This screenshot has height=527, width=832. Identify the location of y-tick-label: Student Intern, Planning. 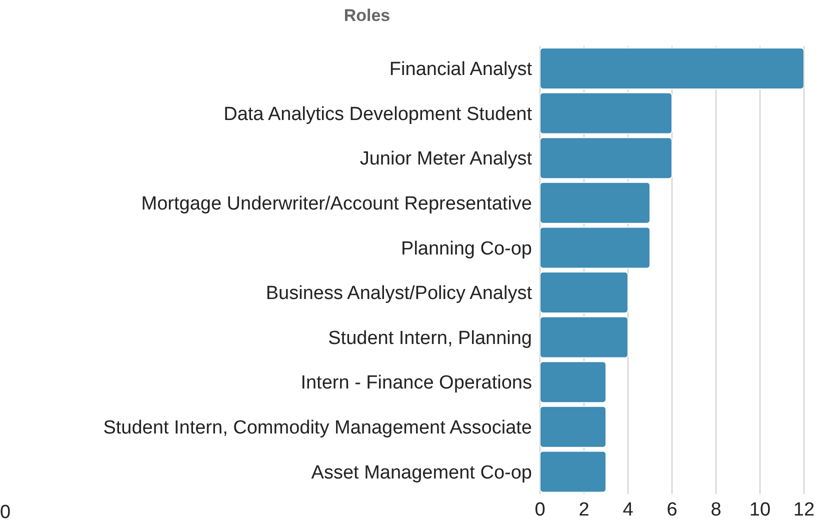
(430, 338).